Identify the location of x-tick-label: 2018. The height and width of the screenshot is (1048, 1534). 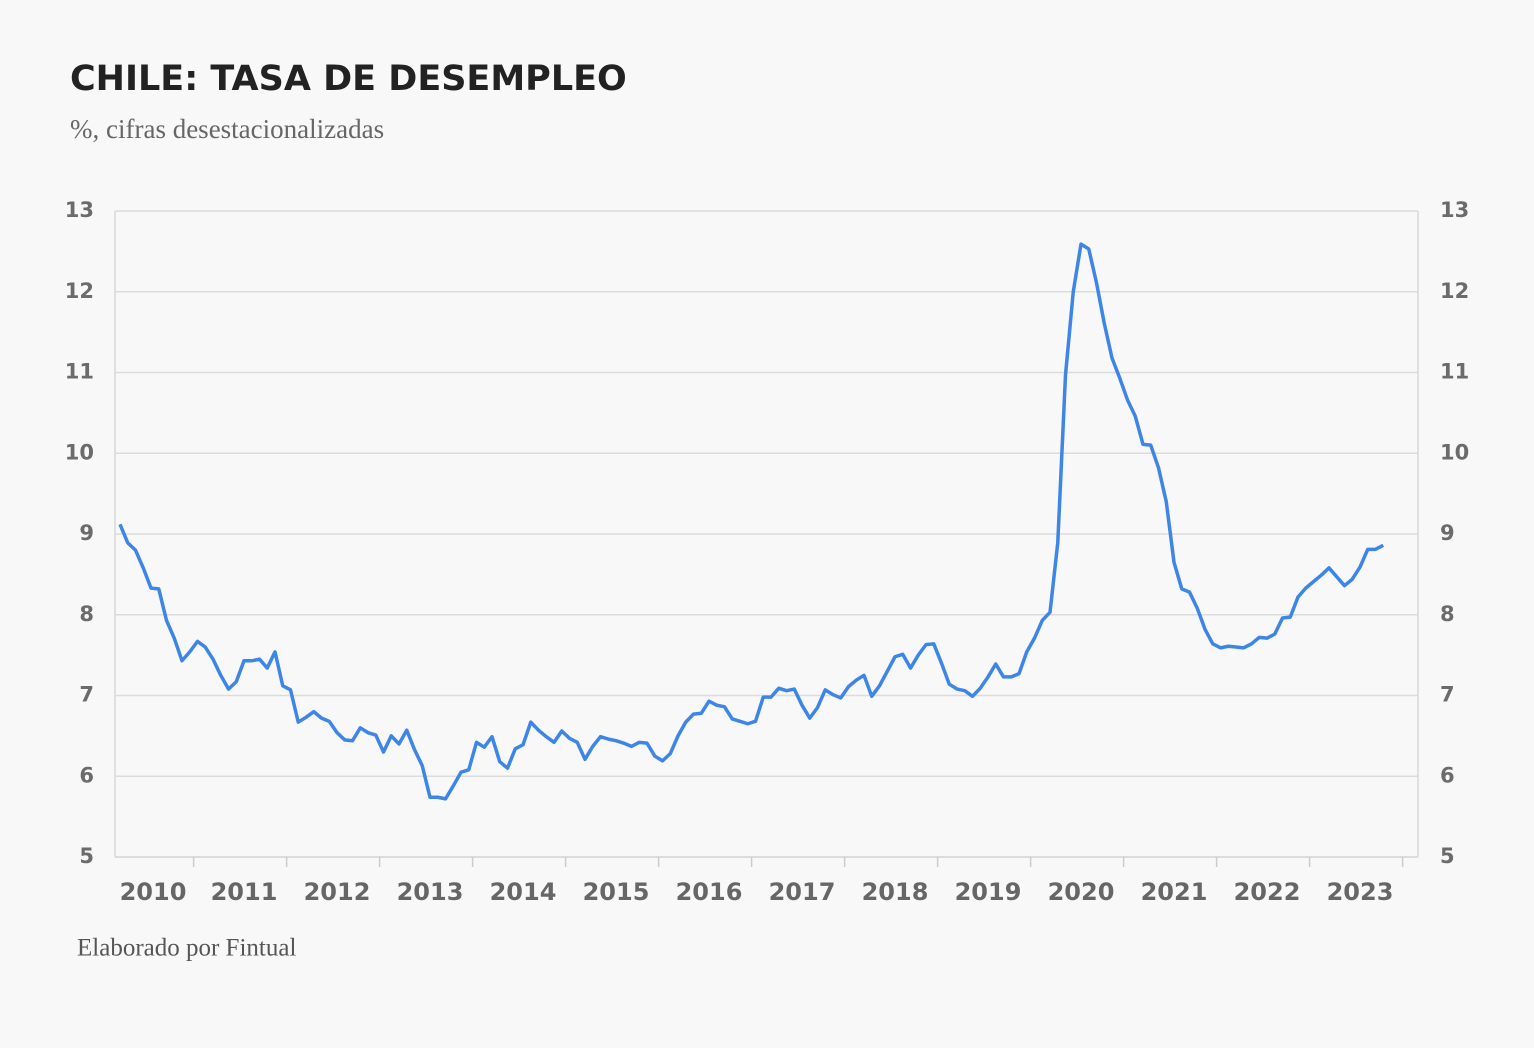
(895, 892).